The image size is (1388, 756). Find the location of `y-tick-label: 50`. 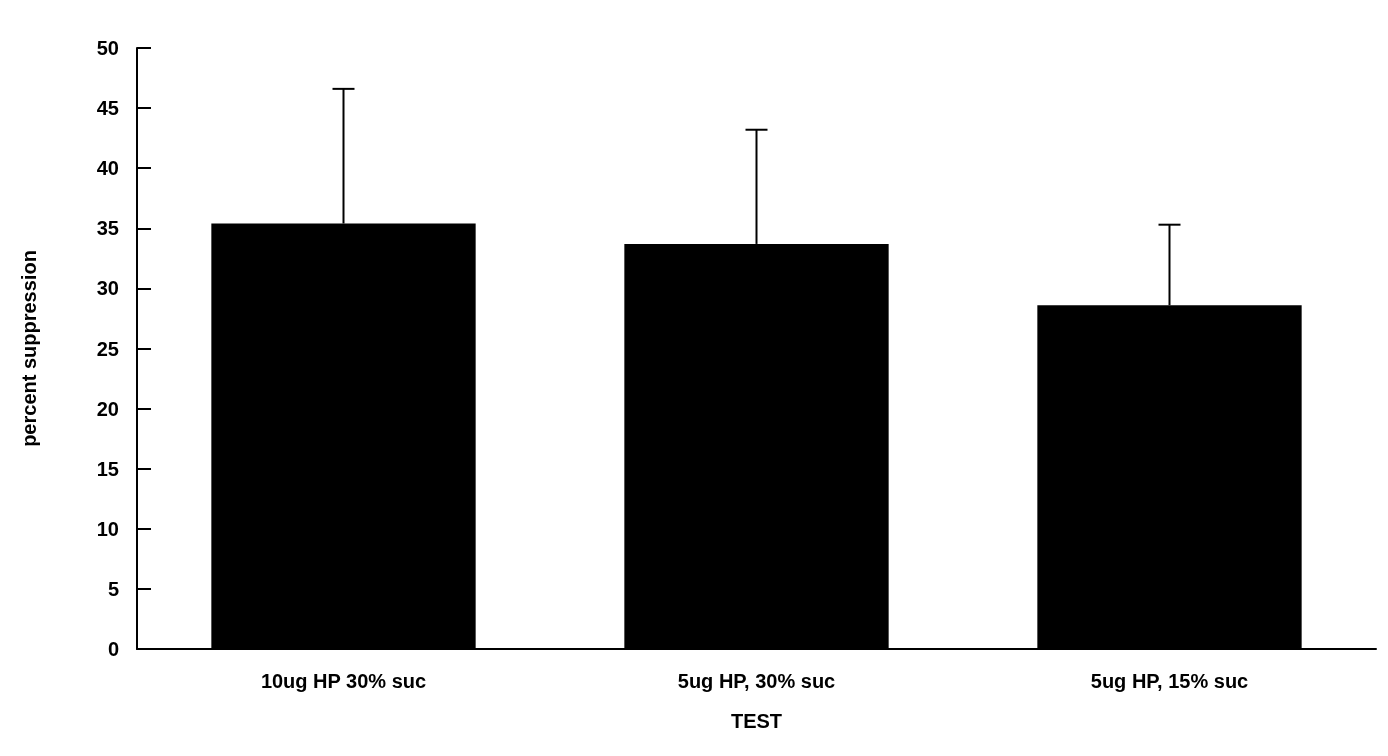

y-tick-label: 50 is located at coordinates (107, 48).